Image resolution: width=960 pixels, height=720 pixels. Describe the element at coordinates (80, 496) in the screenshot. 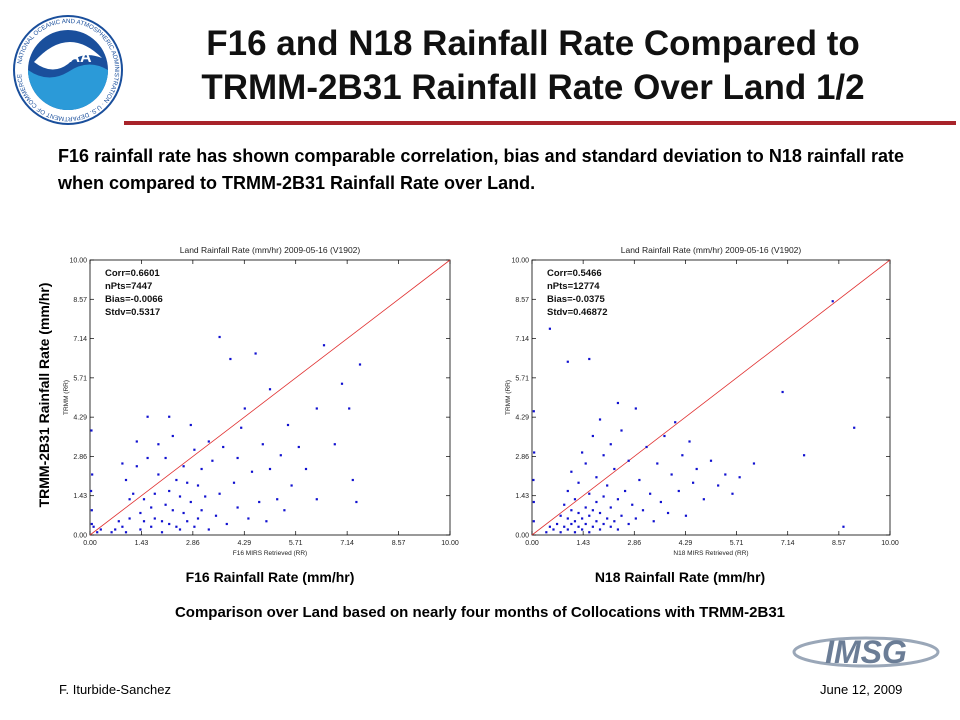

I see `y-tick-label: 1.43` at that location.